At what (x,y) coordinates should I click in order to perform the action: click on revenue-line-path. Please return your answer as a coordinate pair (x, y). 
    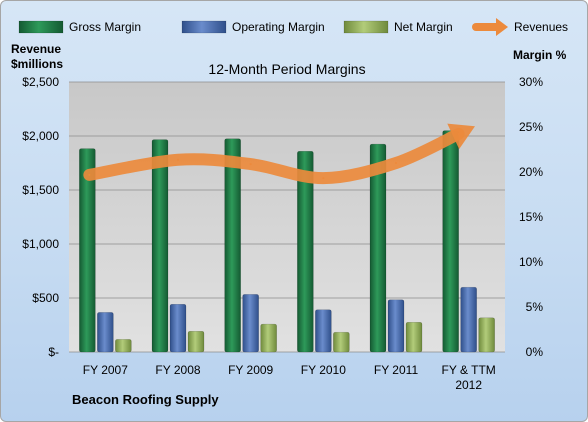
    Looking at the image, I should click on (274, 156).